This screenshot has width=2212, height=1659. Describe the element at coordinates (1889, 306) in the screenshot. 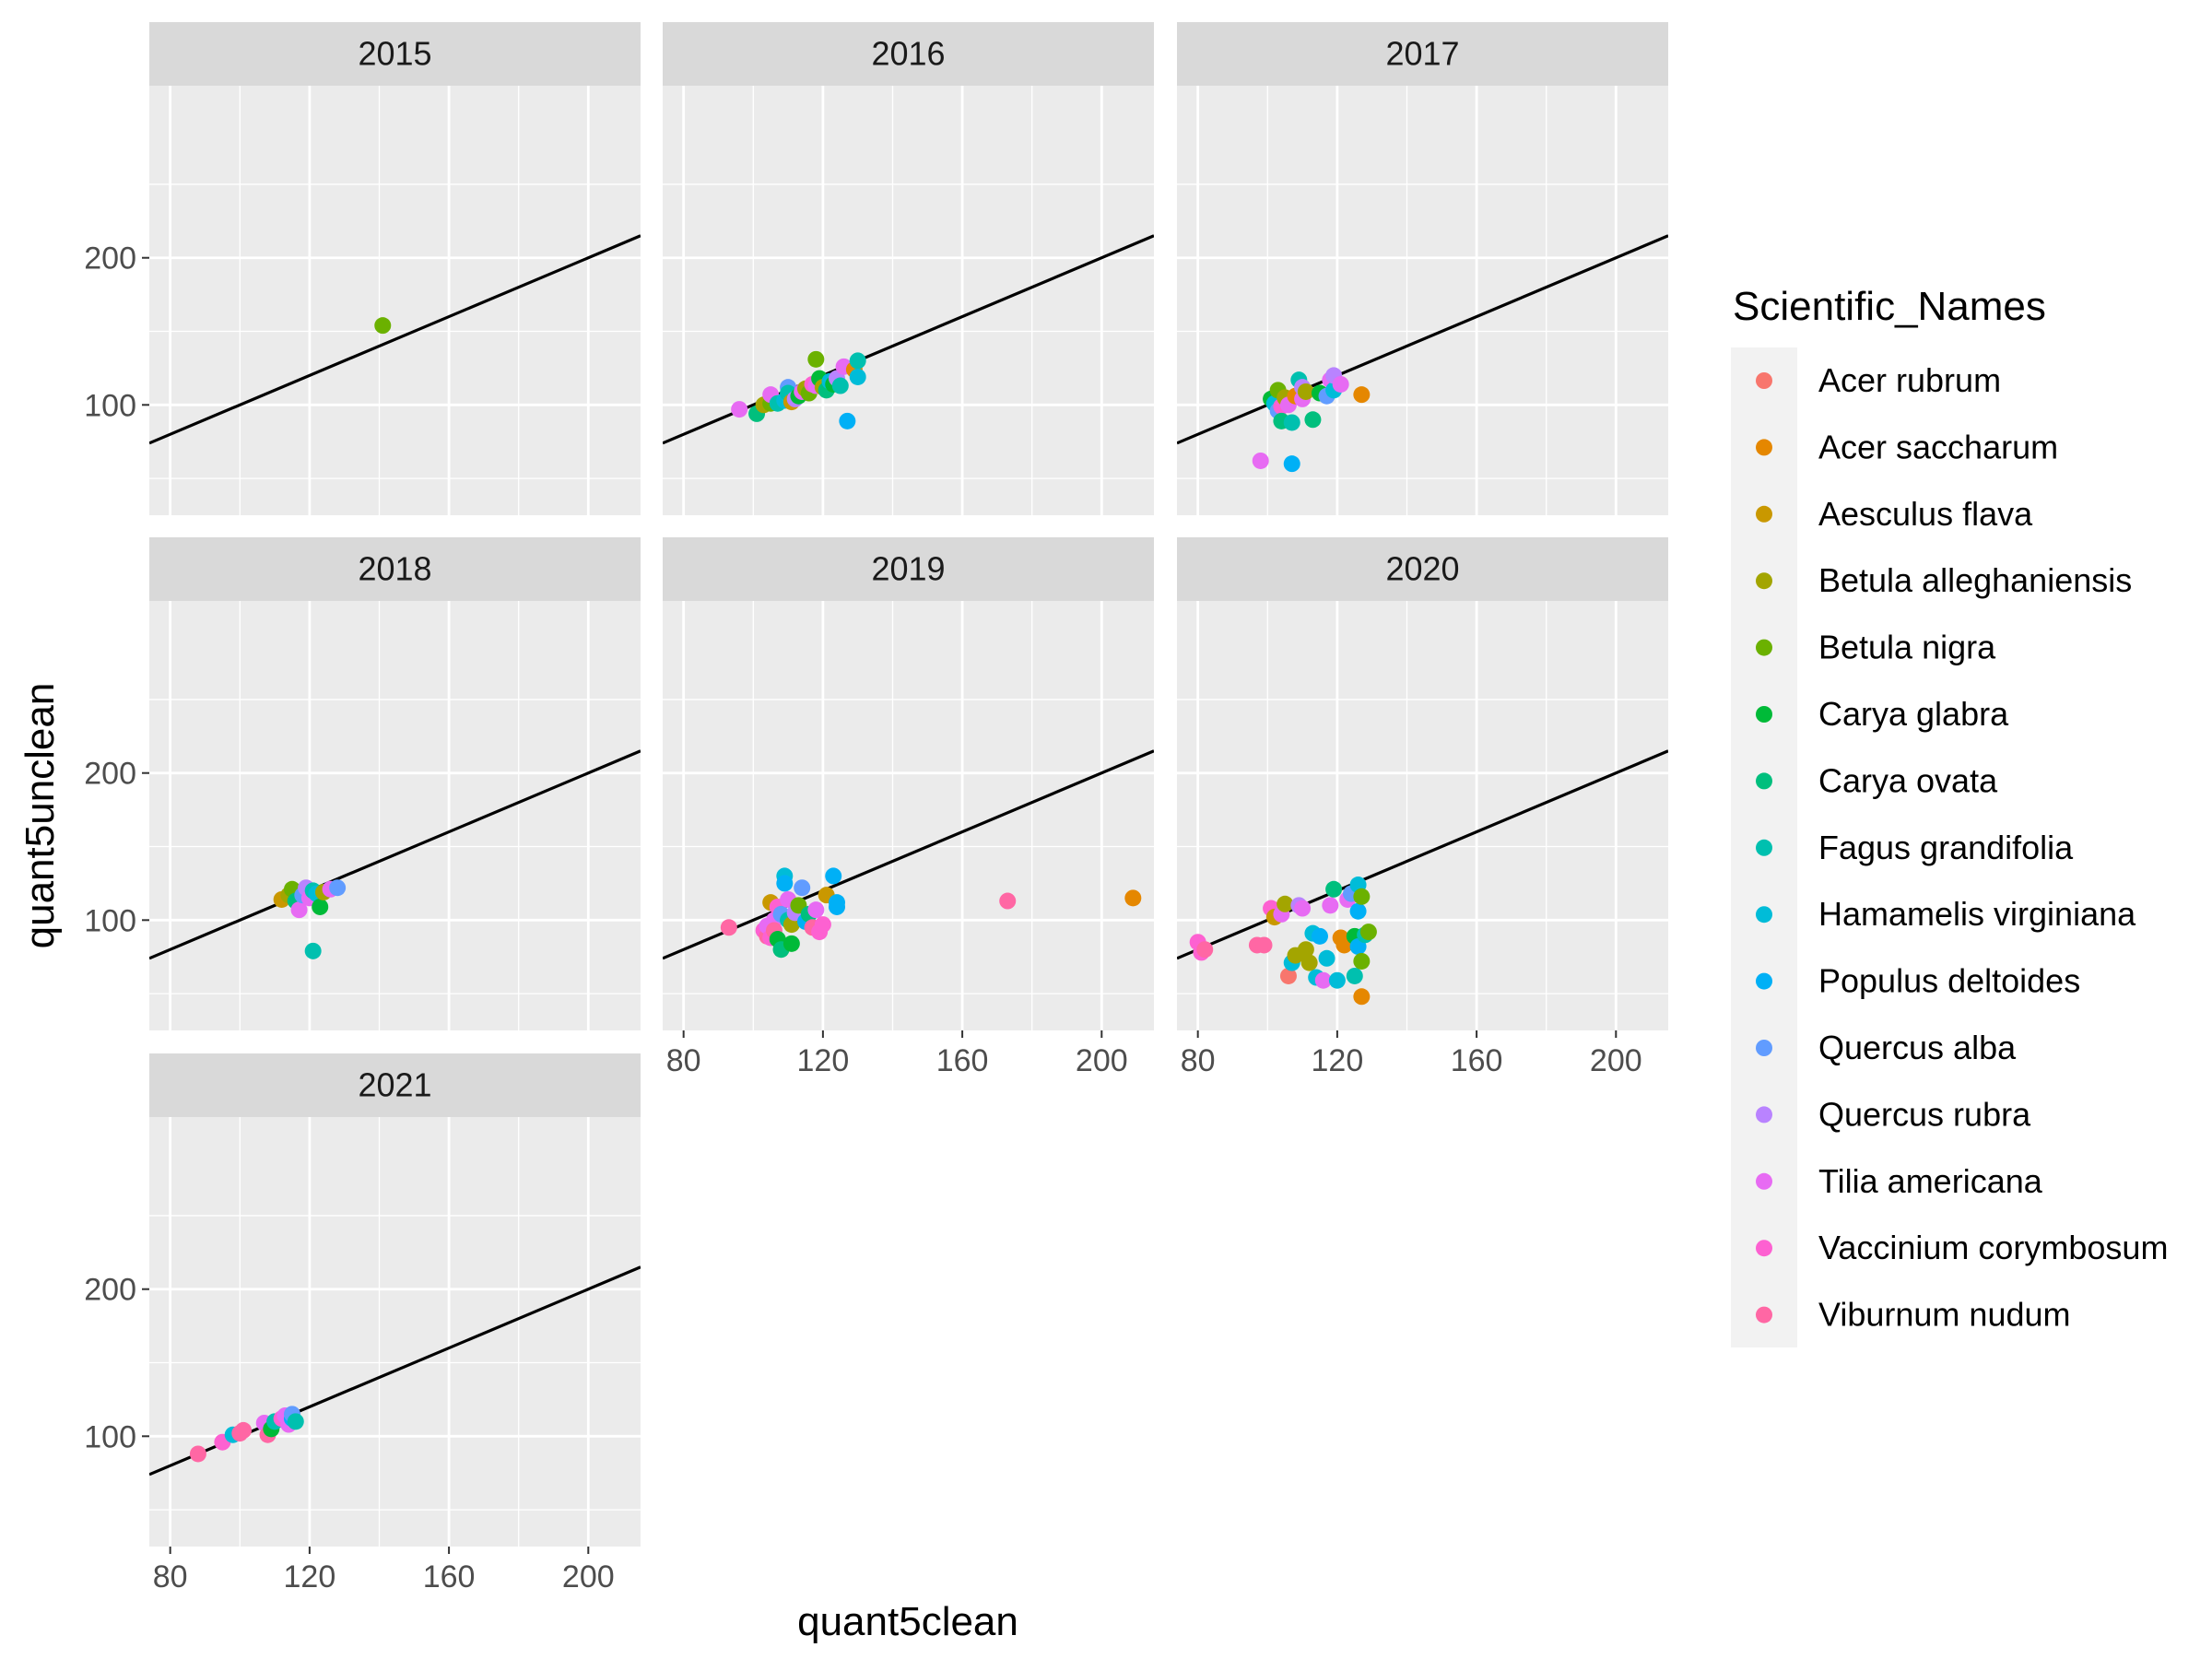

I see `legend-title: Scientific_Names` at that location.